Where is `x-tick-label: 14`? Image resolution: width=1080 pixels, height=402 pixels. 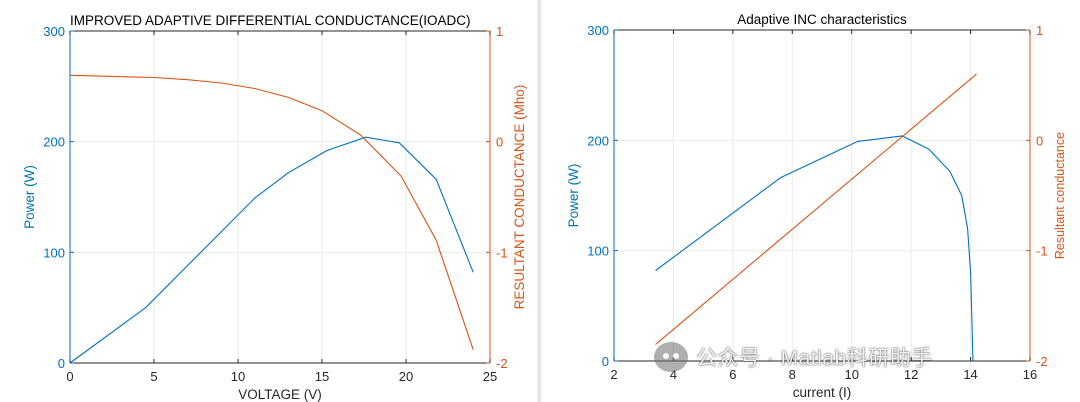 x-tick-label: 14 is located at coordinates (970, 374).